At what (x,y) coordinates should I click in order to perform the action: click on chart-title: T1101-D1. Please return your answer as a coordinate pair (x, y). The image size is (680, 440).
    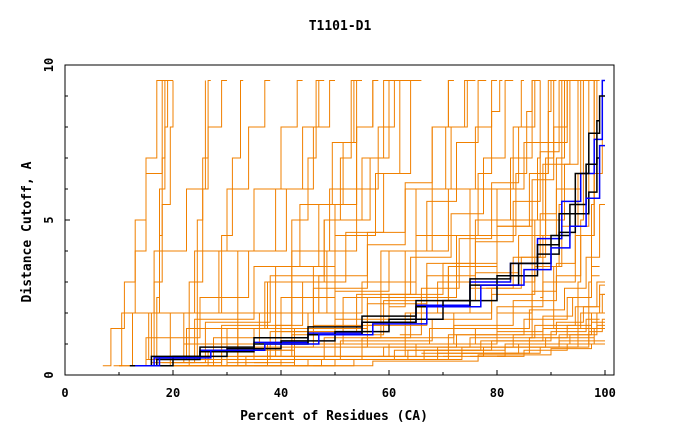
    Looking at the image, I should click on (340, 26).